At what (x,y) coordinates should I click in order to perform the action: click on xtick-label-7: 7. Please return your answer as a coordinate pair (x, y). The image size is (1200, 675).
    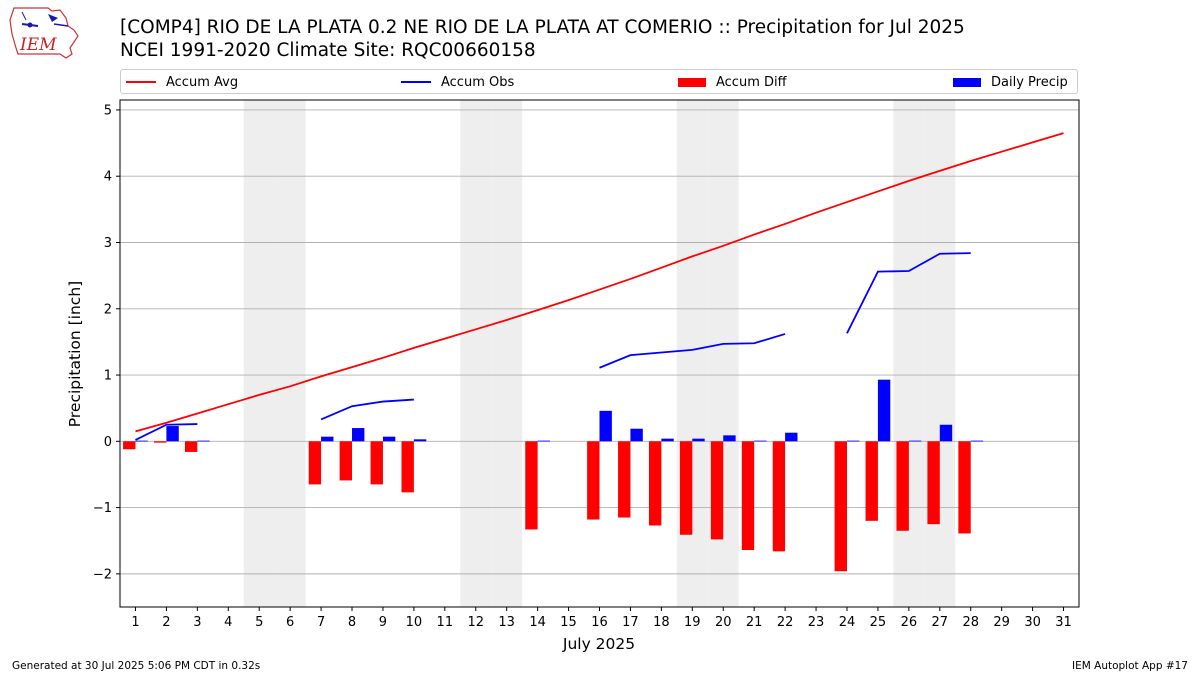
    Looking at the image, I should click on (321, 622).